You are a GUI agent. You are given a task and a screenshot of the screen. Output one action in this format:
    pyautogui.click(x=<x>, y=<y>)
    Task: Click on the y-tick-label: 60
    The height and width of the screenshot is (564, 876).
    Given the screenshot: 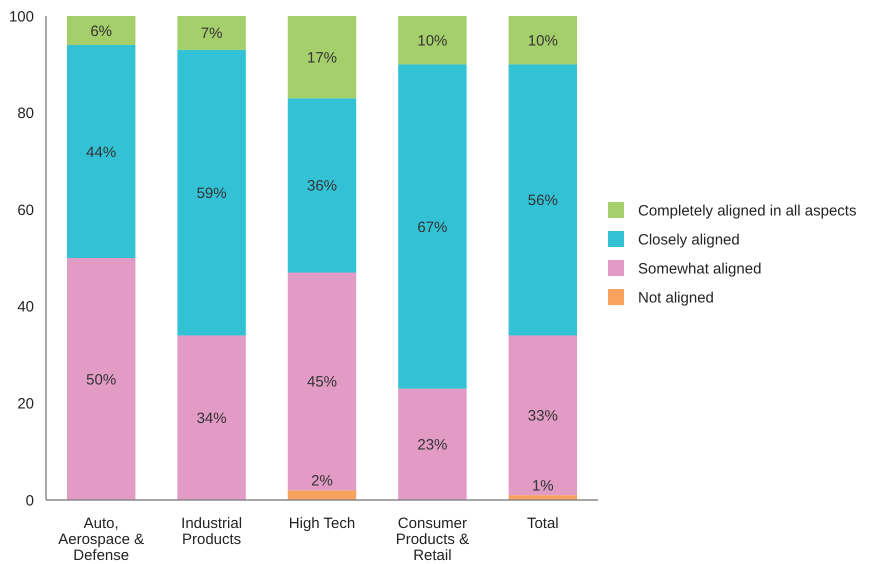 What is the action you would take?
    pyautogui.click(x=25, y=210)
    